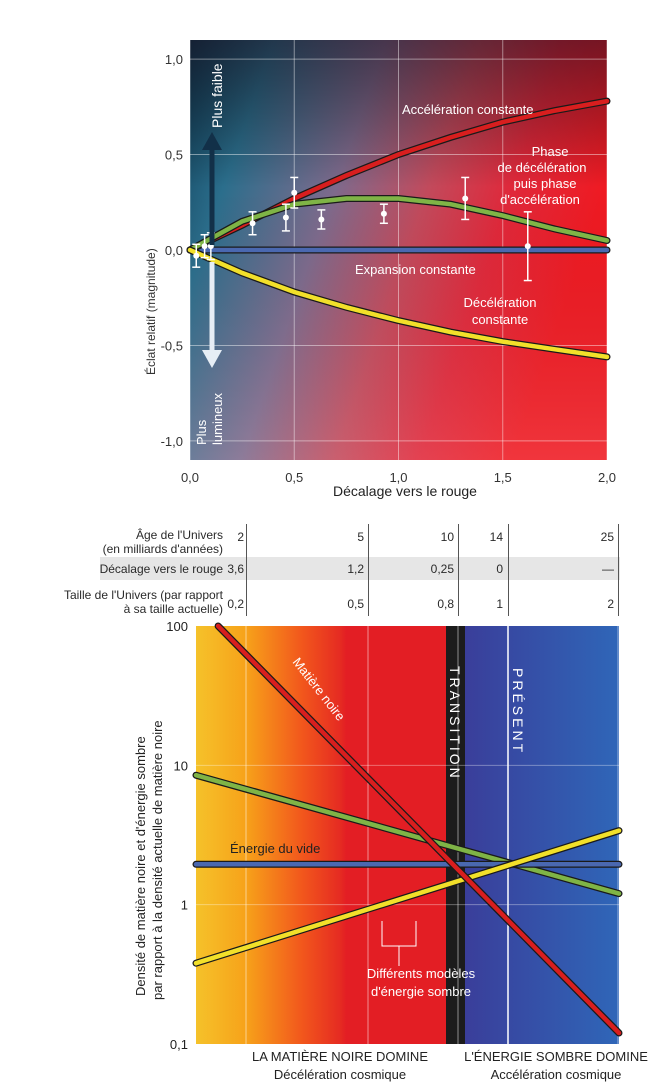 The height and width of the screenshot is (1089, 667). Describe the element at coordinates (177, 835) in the screenshot. I see `chart2-y-ticks: 100 10 1 0,1` at that location.